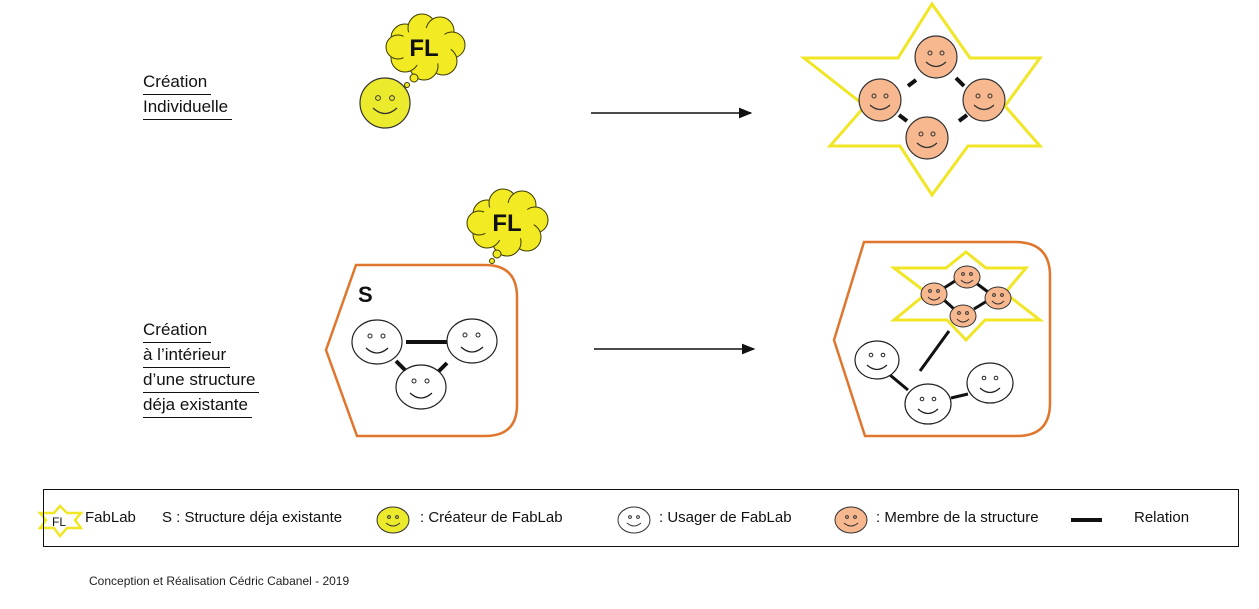 This screenshot has height=609, width=1259. What do you see at coordinates (491, 517) in the screenshot?
I see `legend-createur: : Créateur de FabLab` at bounding box center [491, 517].